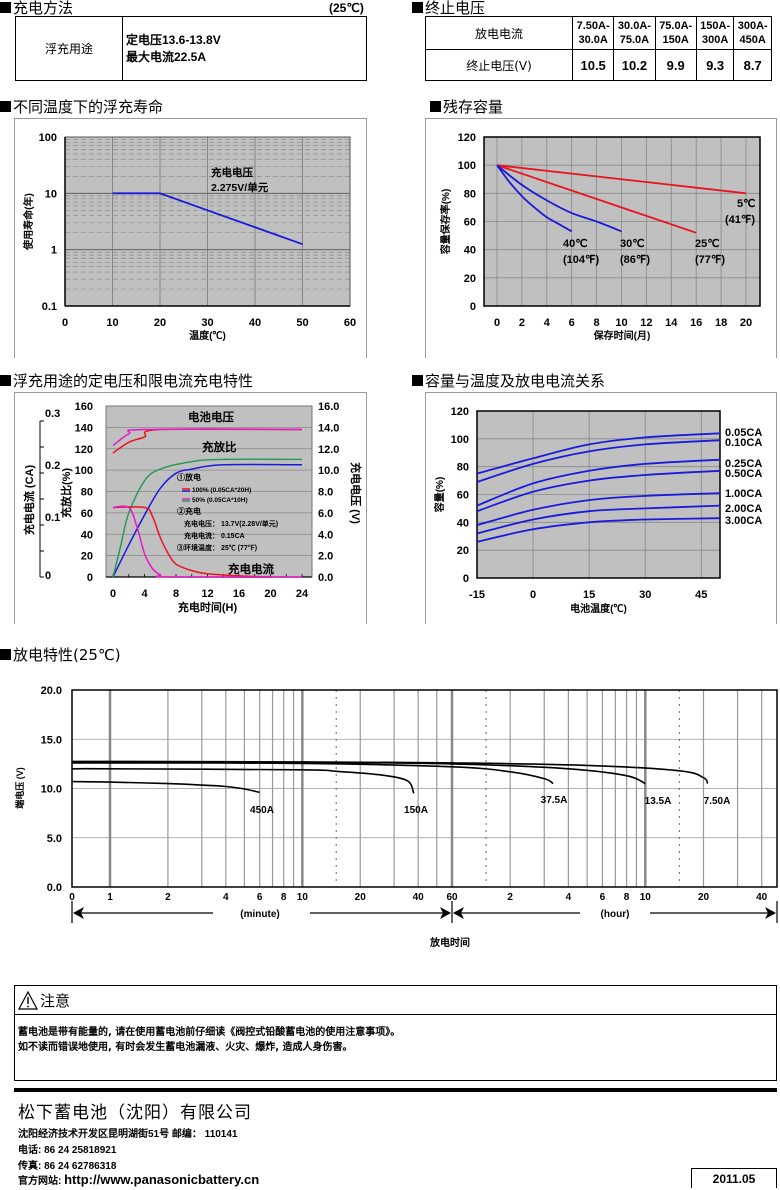 Image resolution: width=780 pixels, height=1190 pixels. I want to click on section-title-float-charge: 浮充用途的定电压和限电流充电特性, so click(126, 381).